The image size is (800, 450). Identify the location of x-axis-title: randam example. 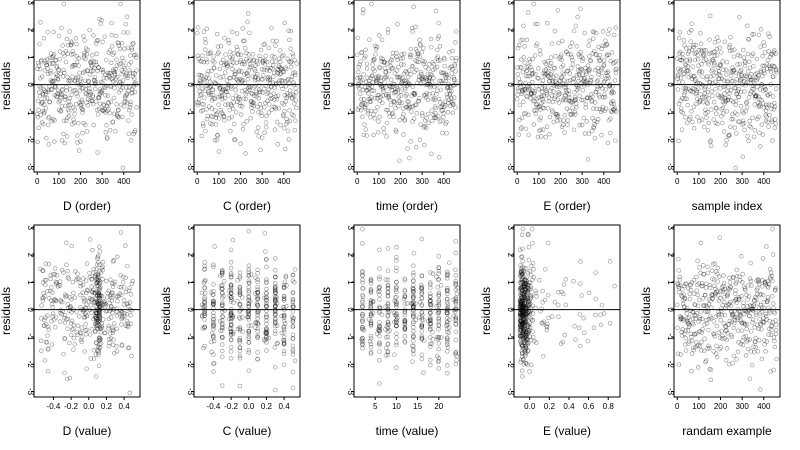
(727, 431).